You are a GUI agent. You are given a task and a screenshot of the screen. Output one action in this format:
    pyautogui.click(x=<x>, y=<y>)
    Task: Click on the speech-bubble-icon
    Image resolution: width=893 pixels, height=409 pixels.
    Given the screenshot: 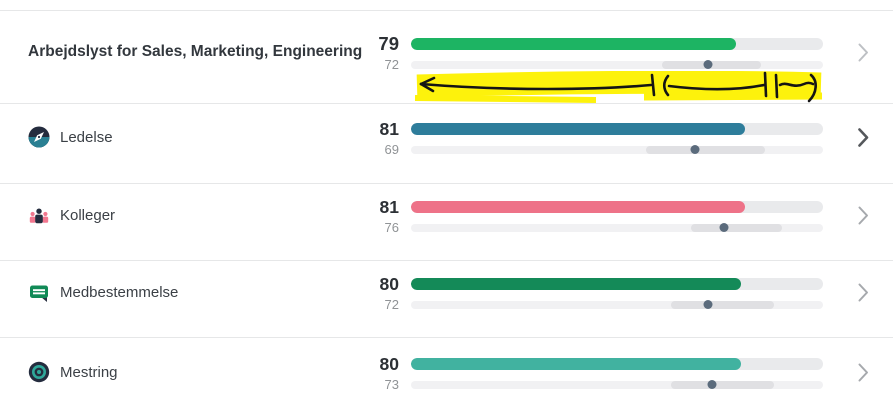 What is the action you would take?
    pyautogui.click(x=39, y=293)
    